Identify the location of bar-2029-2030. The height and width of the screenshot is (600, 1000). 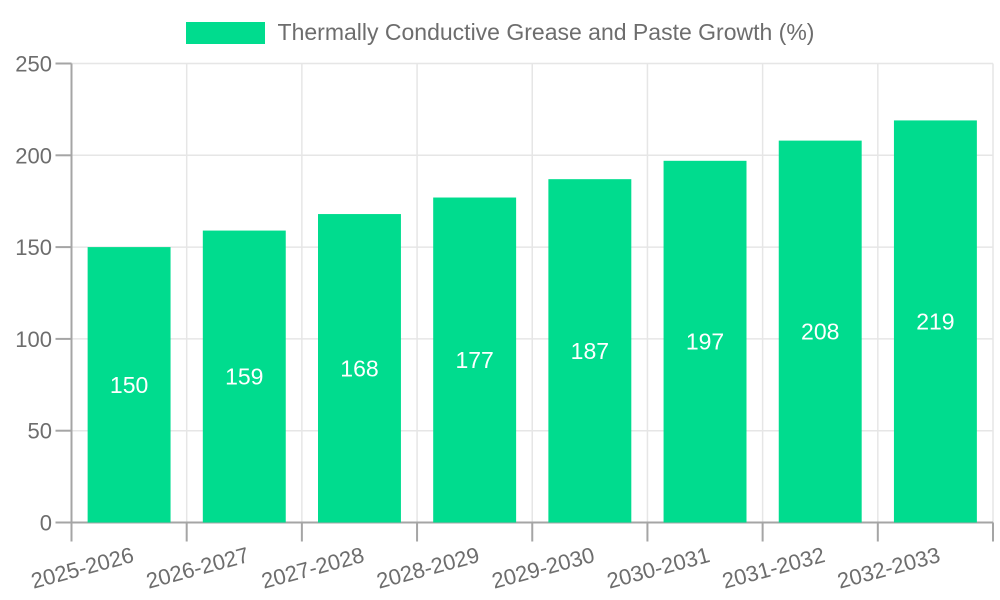
(590, 351).